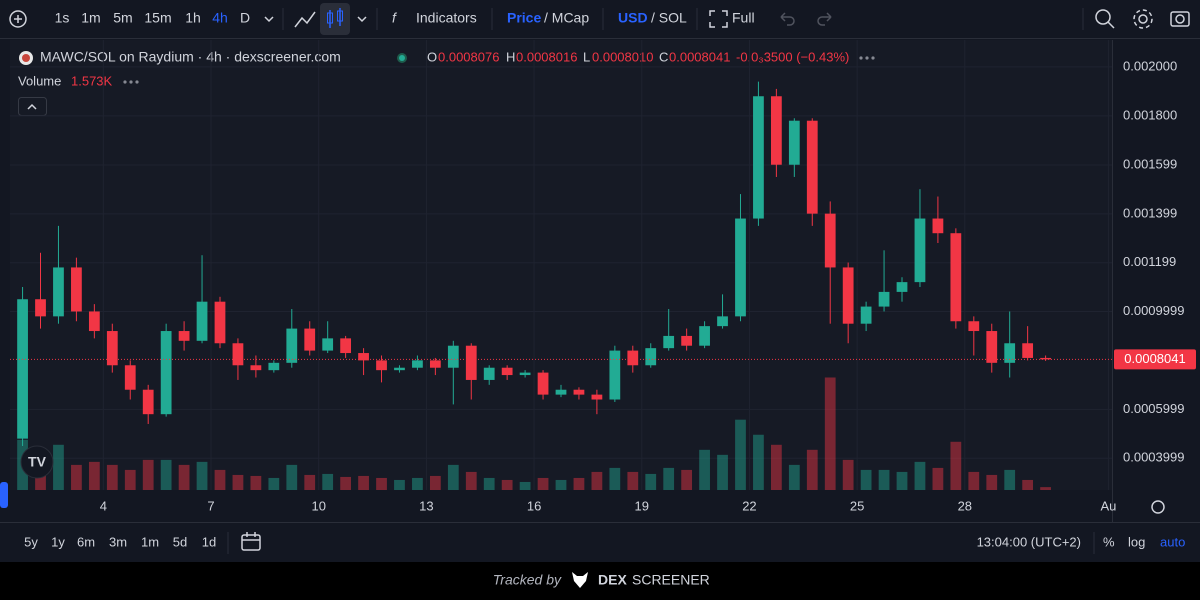 The width and height of the screenshot is (1200, 600). What do you see at coordinates (220, 18) in the screenshot?
I see `interval-button: 4h` at bounding box center [220, 18].